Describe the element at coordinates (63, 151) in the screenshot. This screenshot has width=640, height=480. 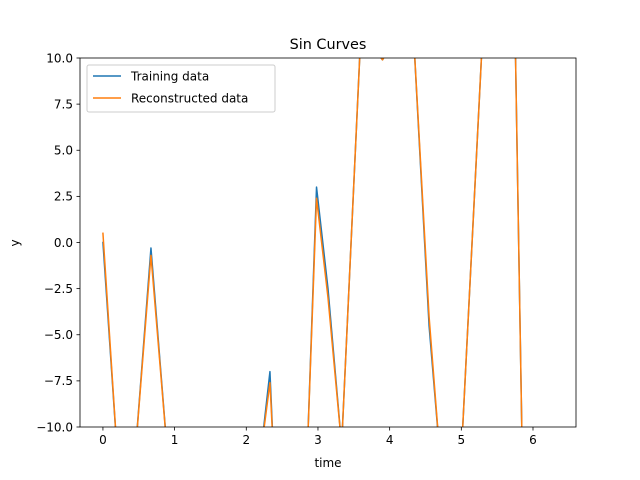
I see `y-tick-label: 5.0` at that location.